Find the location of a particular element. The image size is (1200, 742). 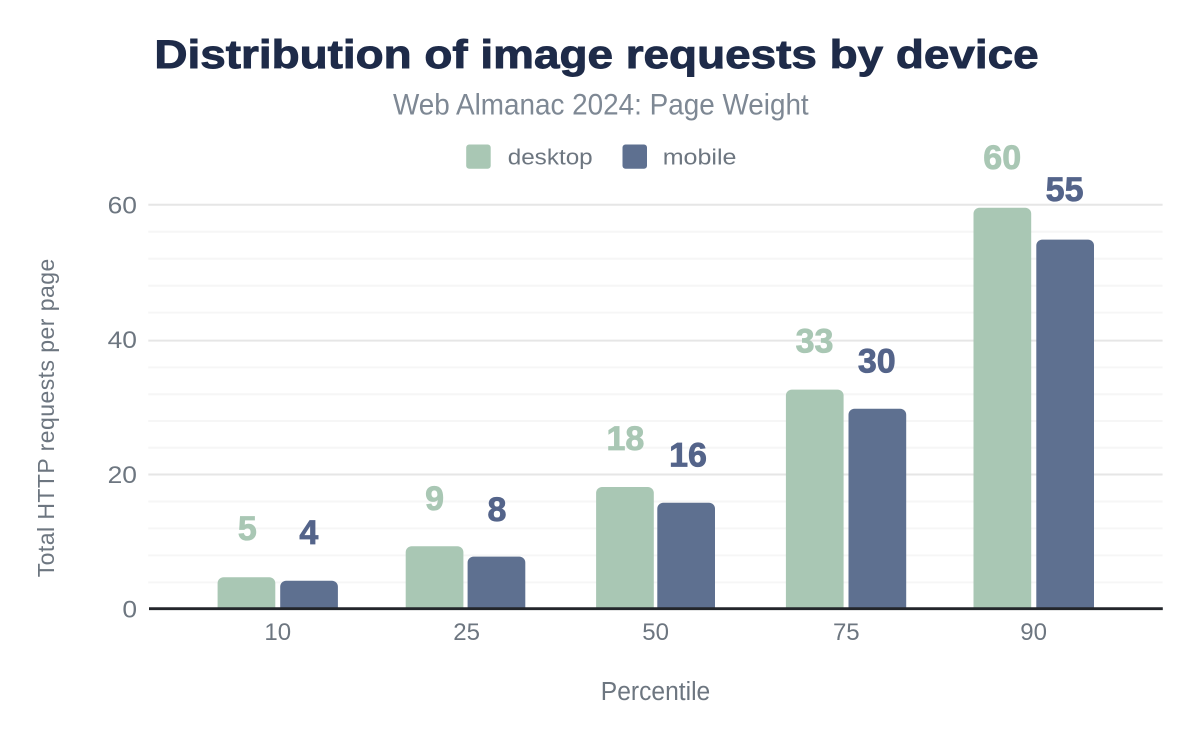

svg-text: 16 is located at coordinates (688, 456).